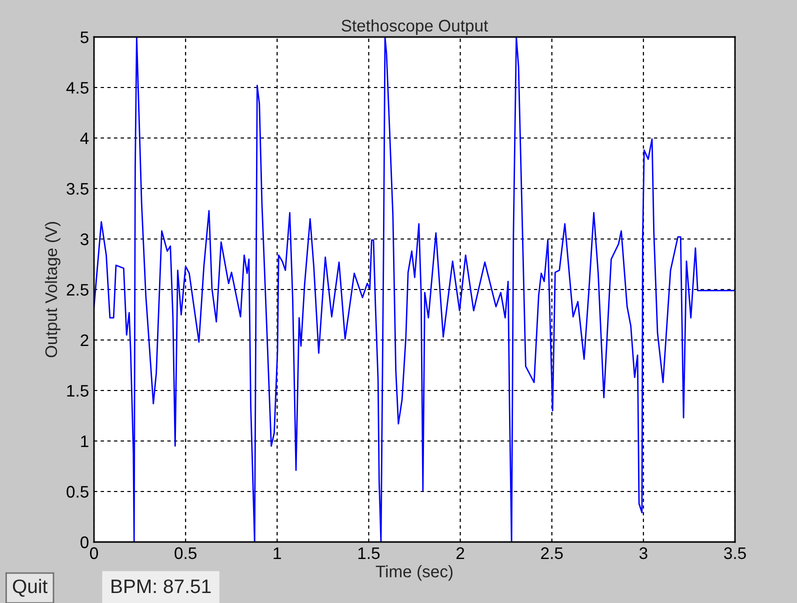  Describe the element at coordinates (77, 88) in the screenshot. I see `y-tick-label: 4.5` at that location.